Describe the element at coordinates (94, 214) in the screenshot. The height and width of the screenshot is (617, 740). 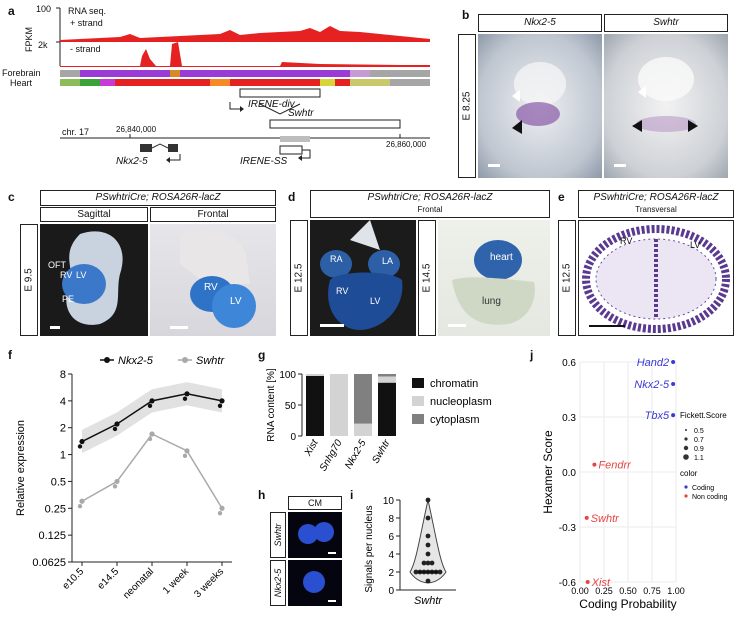
I see `c-col-sagittal: Sagittal` at that location.